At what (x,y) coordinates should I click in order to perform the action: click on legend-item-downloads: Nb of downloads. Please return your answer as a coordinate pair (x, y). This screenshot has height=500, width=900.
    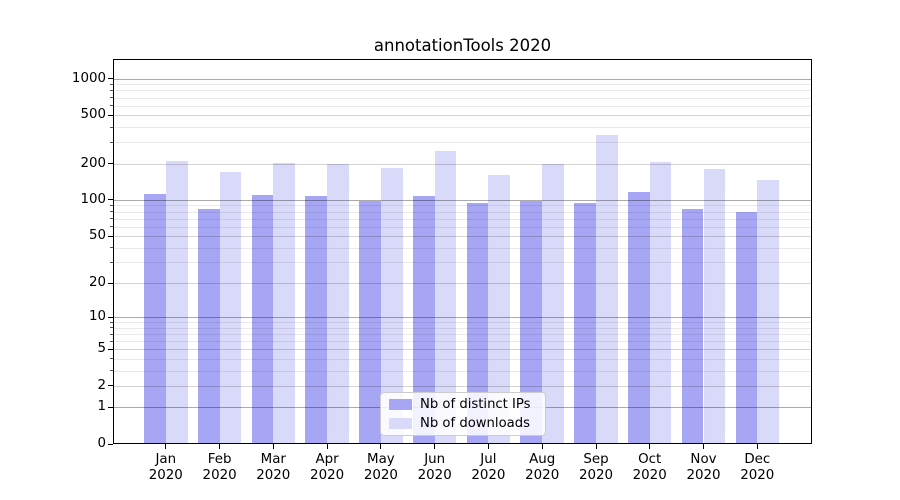
    Looking at the image, I should click on (463, 424).